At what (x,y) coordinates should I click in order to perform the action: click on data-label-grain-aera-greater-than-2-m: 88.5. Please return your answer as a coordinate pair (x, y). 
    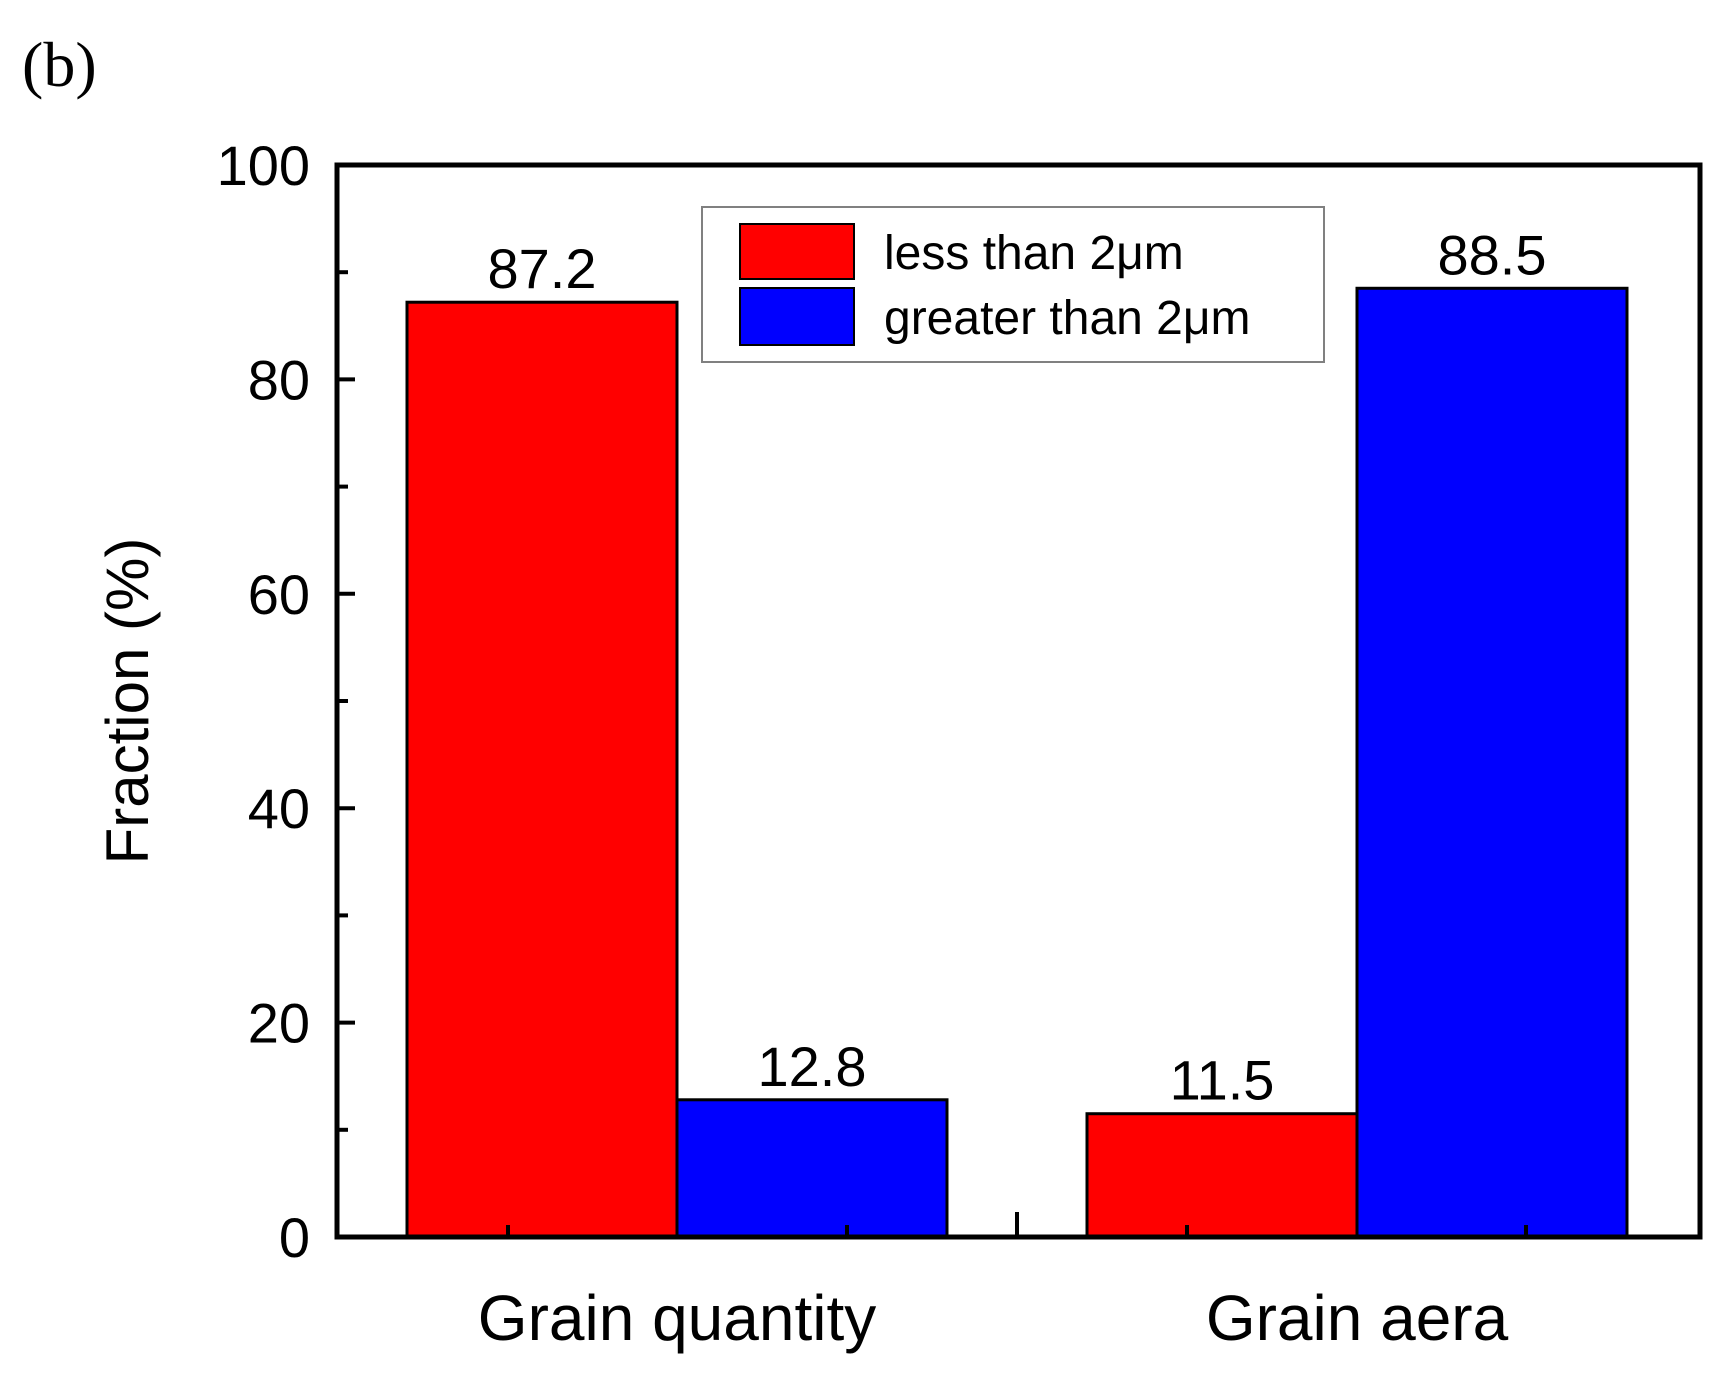
    Looking at the image, I should click on (1492, 254).